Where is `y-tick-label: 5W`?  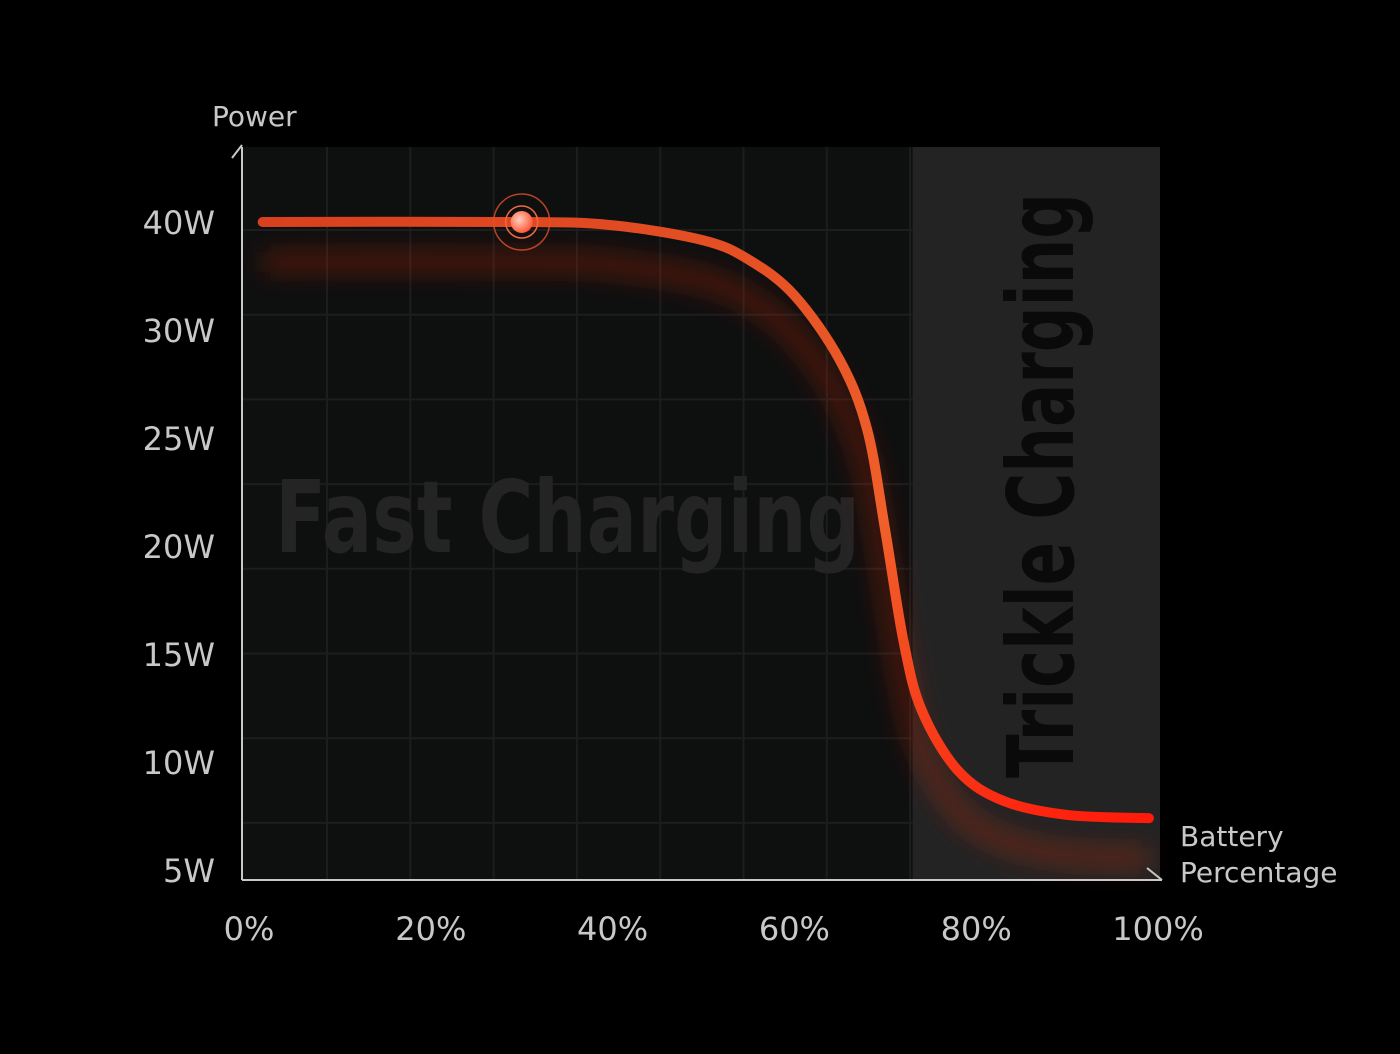
y-tick-label: 5W is located at coordinates (189, 871).